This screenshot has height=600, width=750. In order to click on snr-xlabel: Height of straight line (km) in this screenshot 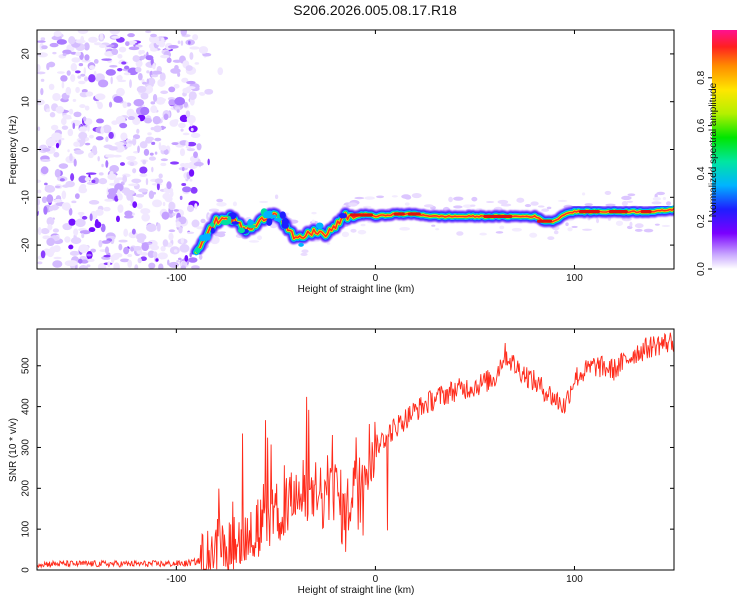, I will do `click(356, 590)`.